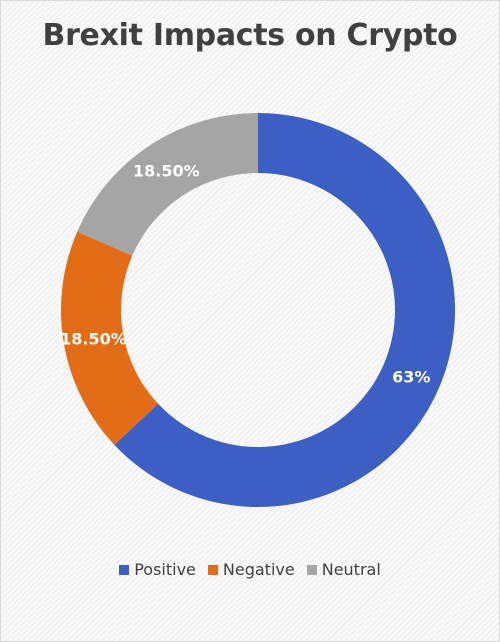 The image size is (500, 642). What do you see at coordinates (166, 170) in the screenshot?
I see `data-label-neutral: 18.50%` at bounding box center [166, 170].